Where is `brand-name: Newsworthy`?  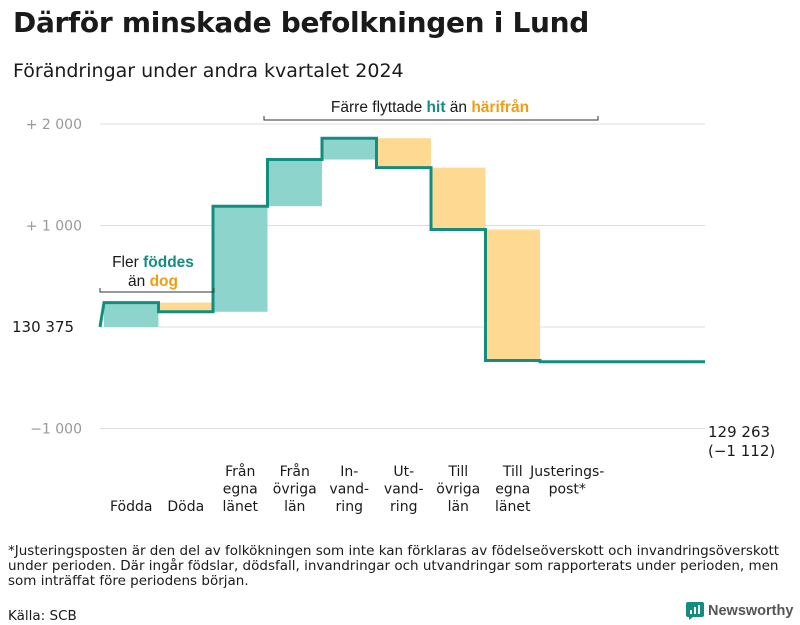
brand-name: Newsworthy is located at coordinates (751, 611).